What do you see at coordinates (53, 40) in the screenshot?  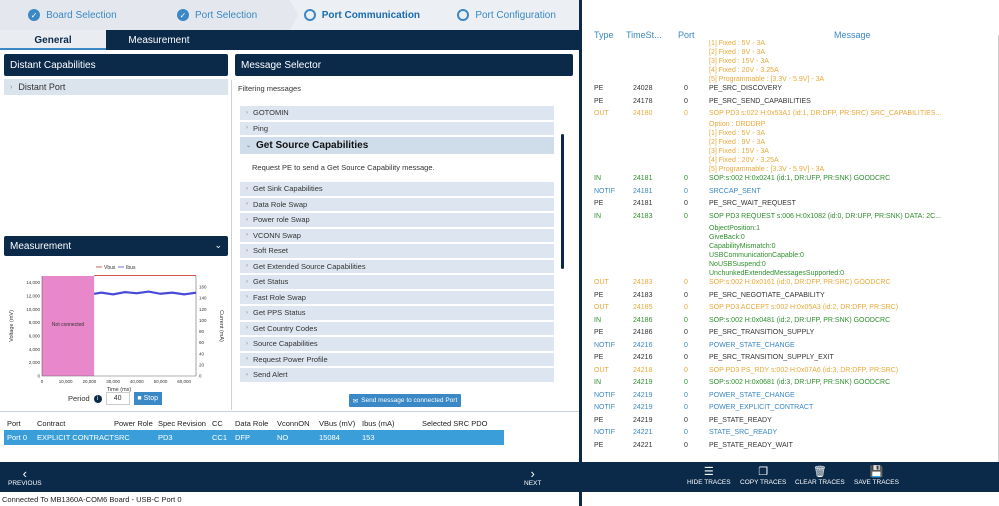 I see `tab-general: General` at bounding box center [53, 40].